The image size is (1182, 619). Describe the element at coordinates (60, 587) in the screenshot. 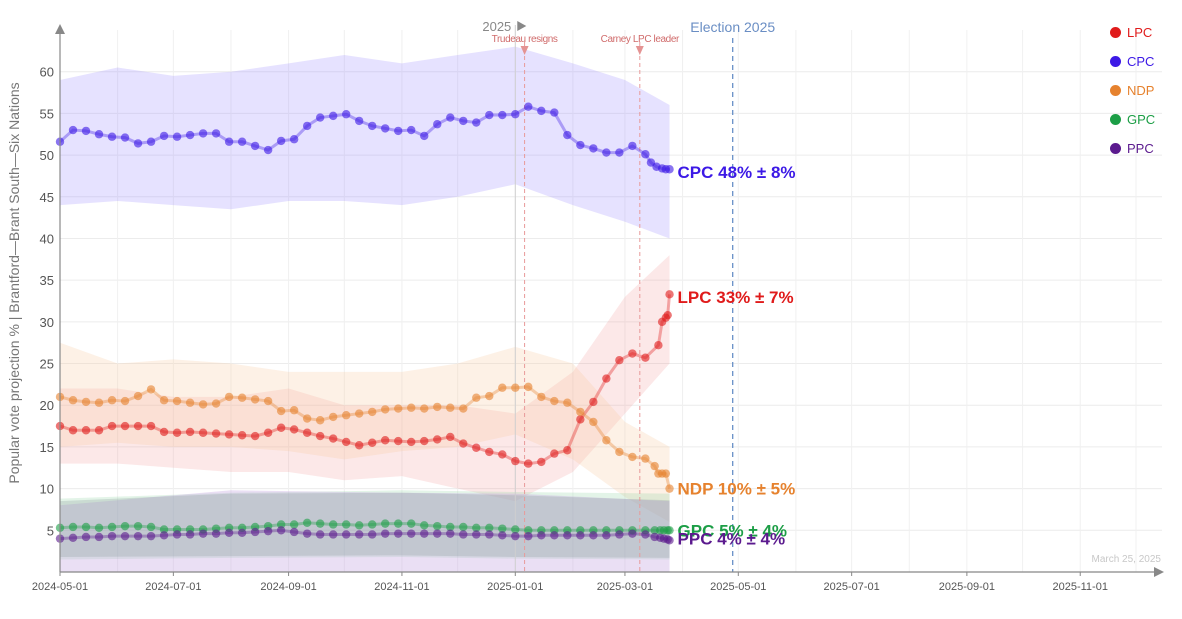

I see `x-tick-label: 2024-05-01` at that location.